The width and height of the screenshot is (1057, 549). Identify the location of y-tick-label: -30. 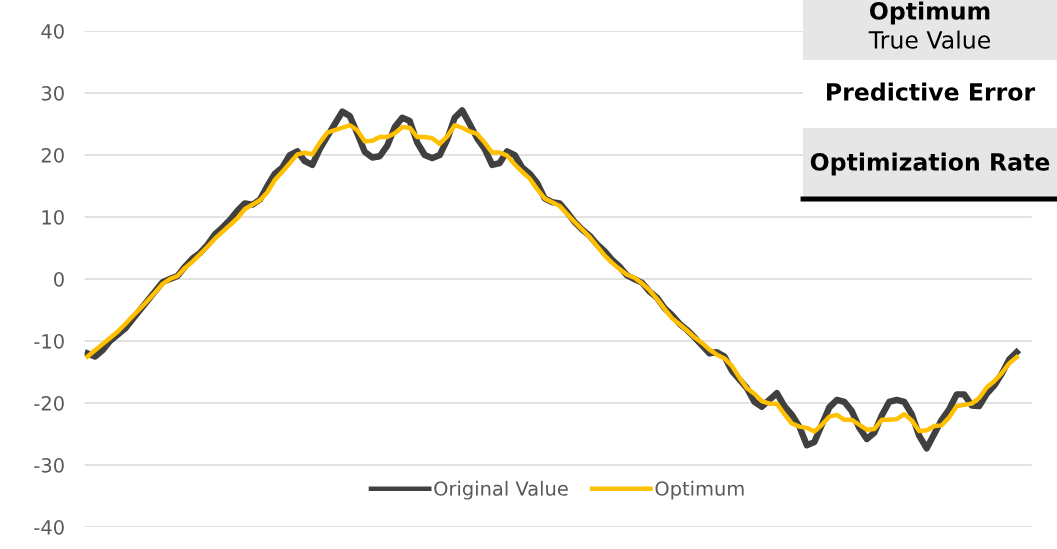
(49, 465).